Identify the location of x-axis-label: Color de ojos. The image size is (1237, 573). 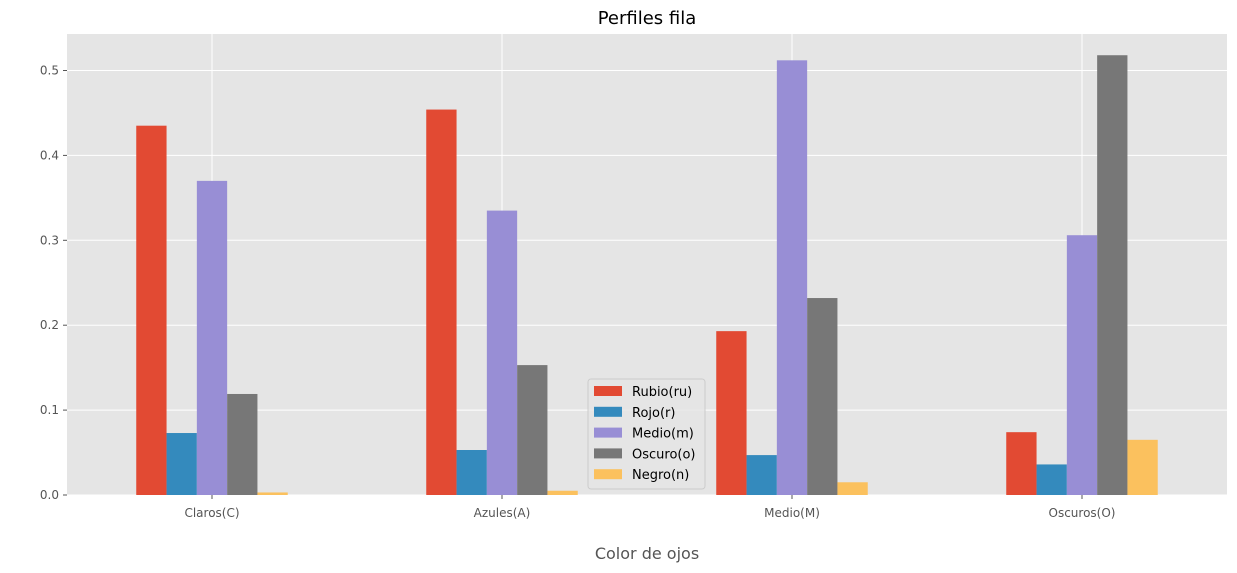
(647, 553).